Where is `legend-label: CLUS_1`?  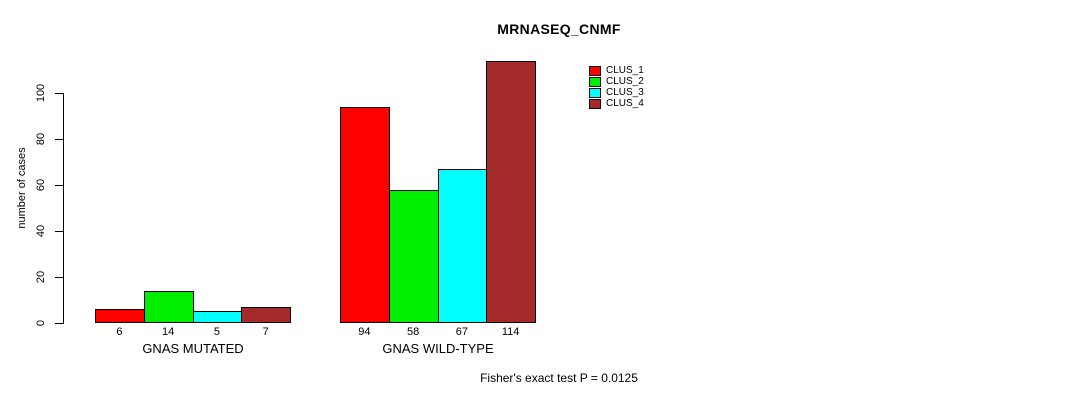
legend-label: CLUS_1 is located at coordinates (625, 70).